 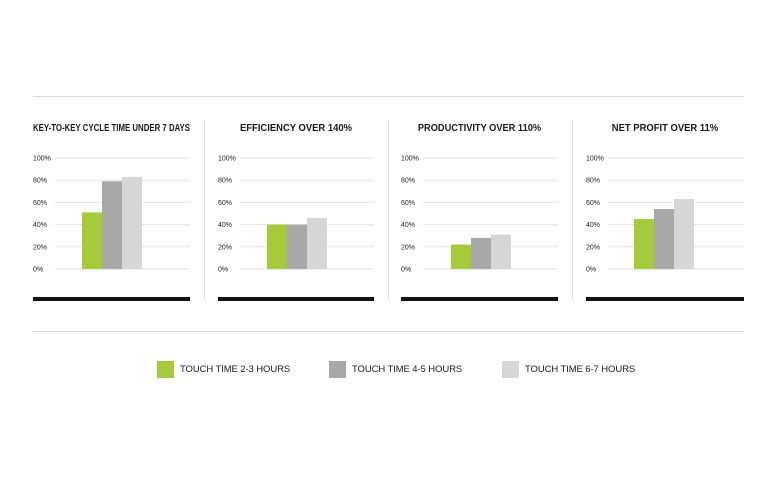 What do you see at coordinates (388, 96) in the screenshot?
I see `top-divider` at bounding box center [388, 96].